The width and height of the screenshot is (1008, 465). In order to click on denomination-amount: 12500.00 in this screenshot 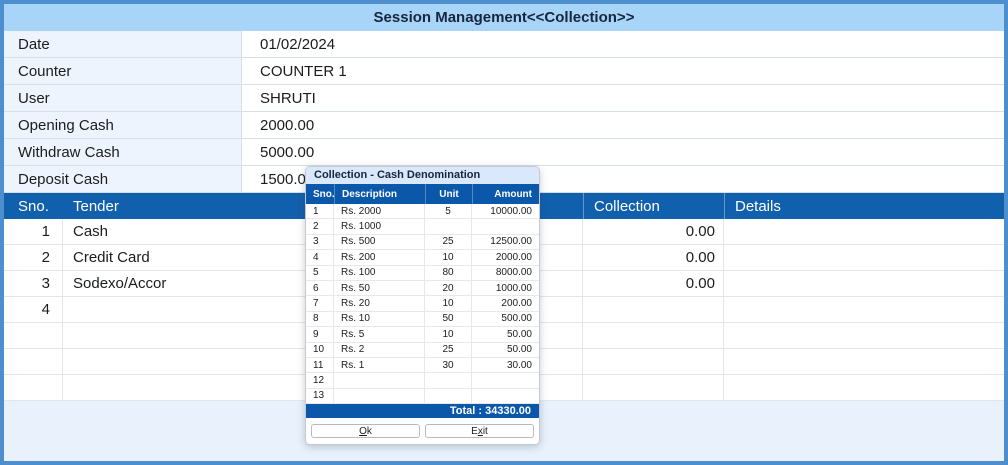, I will do `click(511, 242)`.